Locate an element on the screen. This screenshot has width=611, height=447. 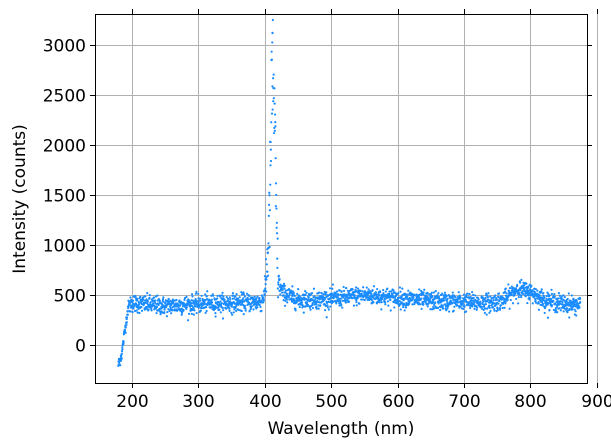
x-tick-label: 700 is located at coordinates (464, 402).